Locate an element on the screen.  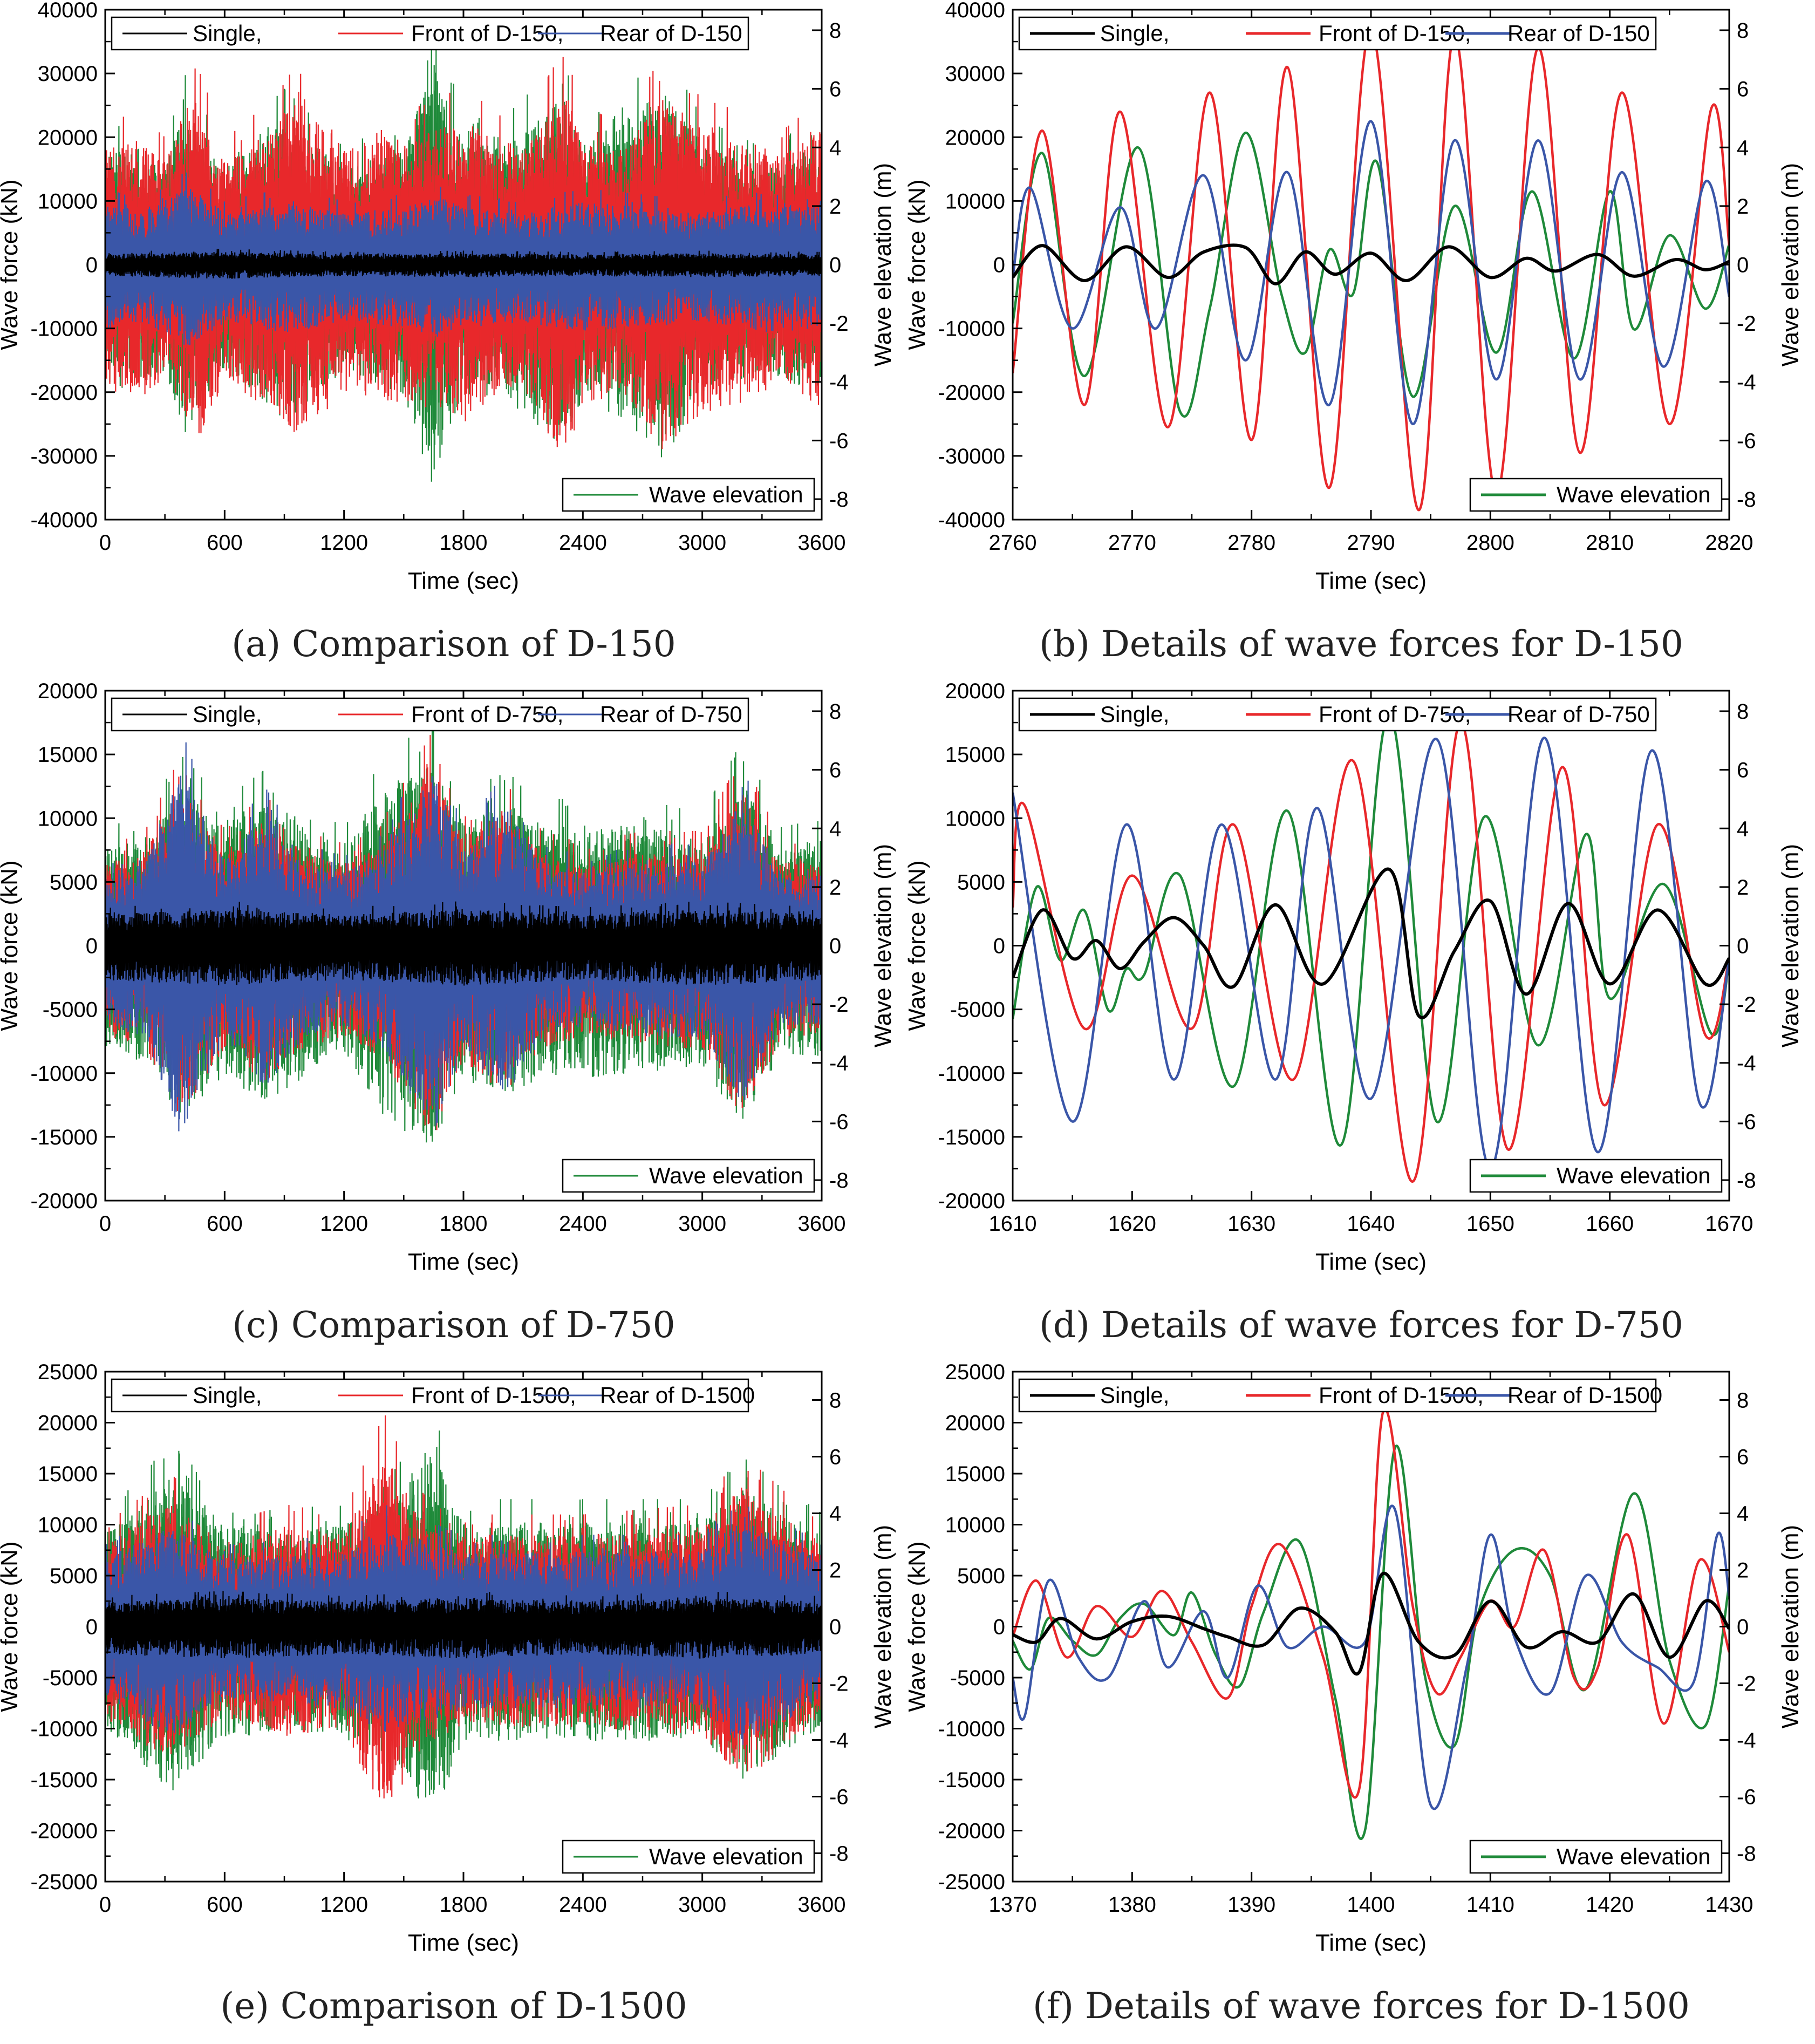
x-tick-label: 3600 is located at coordinates (822, 543).